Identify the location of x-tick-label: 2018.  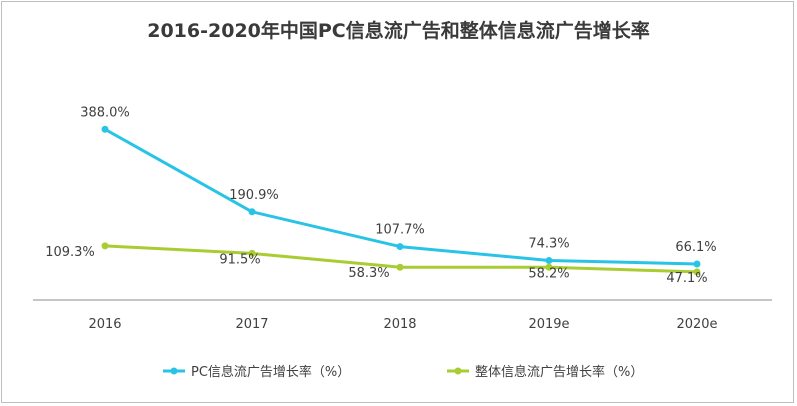
(399, 324).